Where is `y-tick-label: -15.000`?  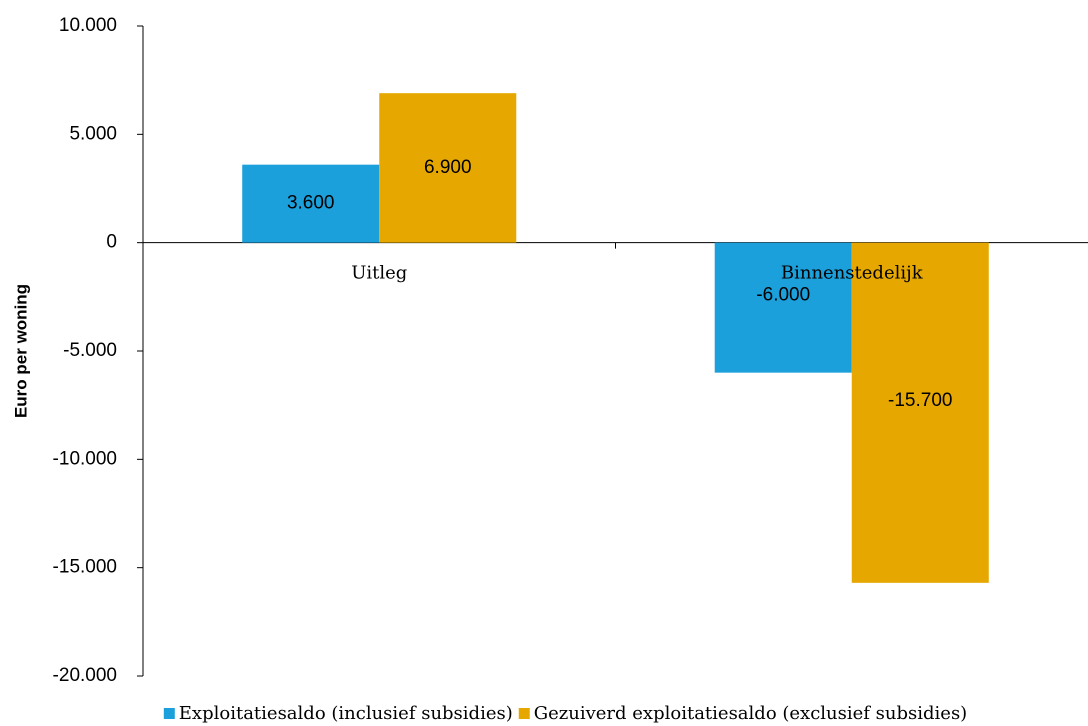 y-tick-label: -15.000 is located at coordinates (85, 567).